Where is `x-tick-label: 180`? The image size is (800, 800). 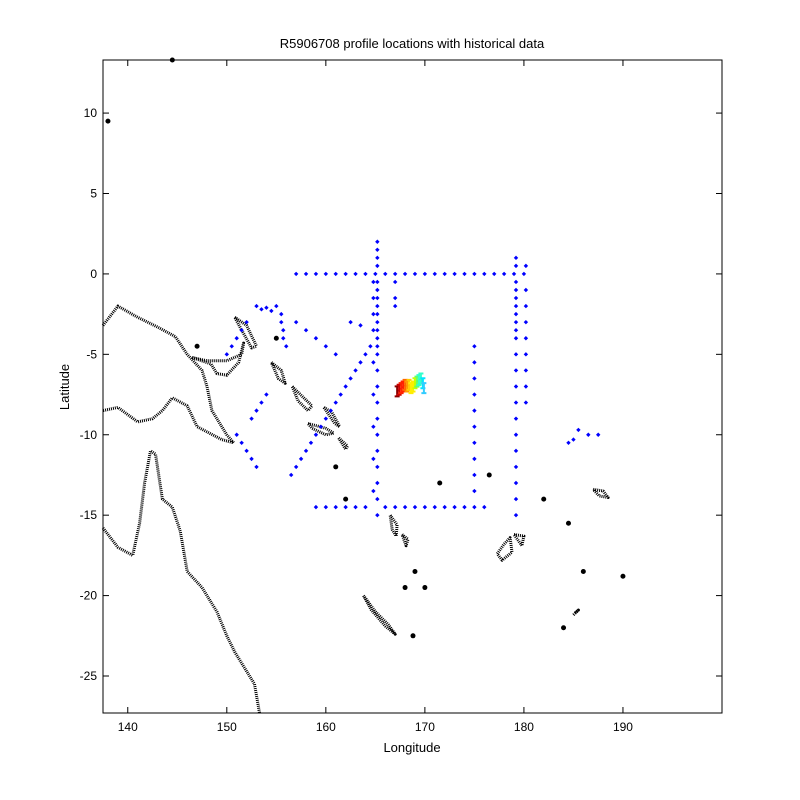
x-tick-label: 180 is located at coordinates (524, 727).